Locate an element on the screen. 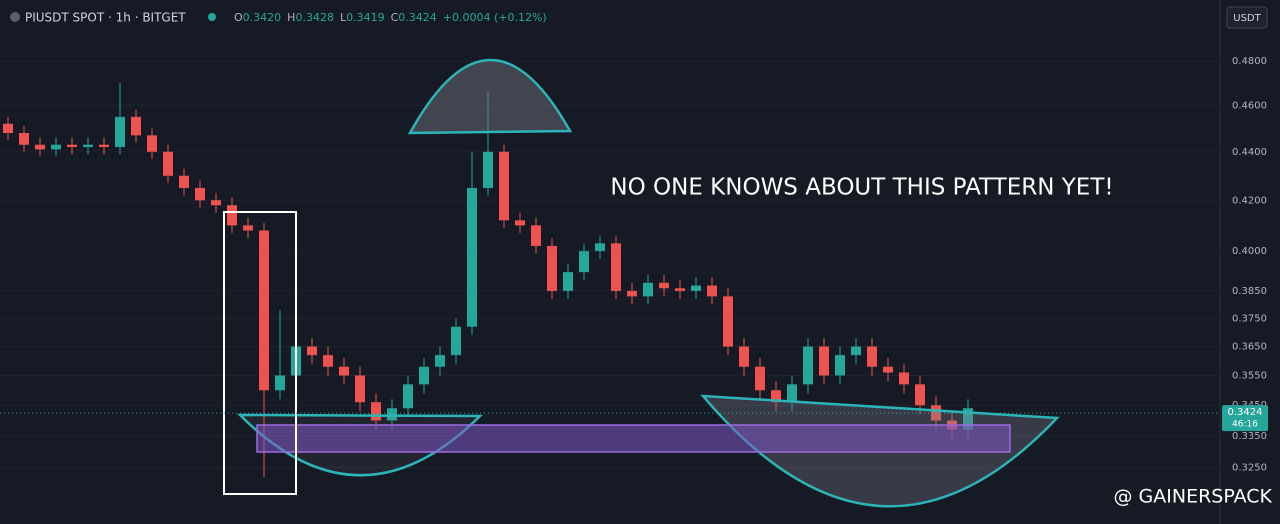  currency: USDT is located at coordinates (1247, 18).